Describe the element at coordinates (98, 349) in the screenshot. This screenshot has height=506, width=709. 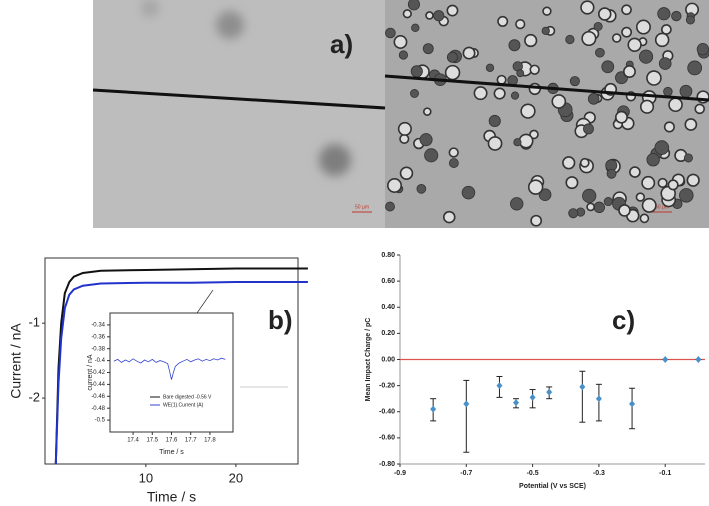
I see `y-tick-label: -0.38` at that location.